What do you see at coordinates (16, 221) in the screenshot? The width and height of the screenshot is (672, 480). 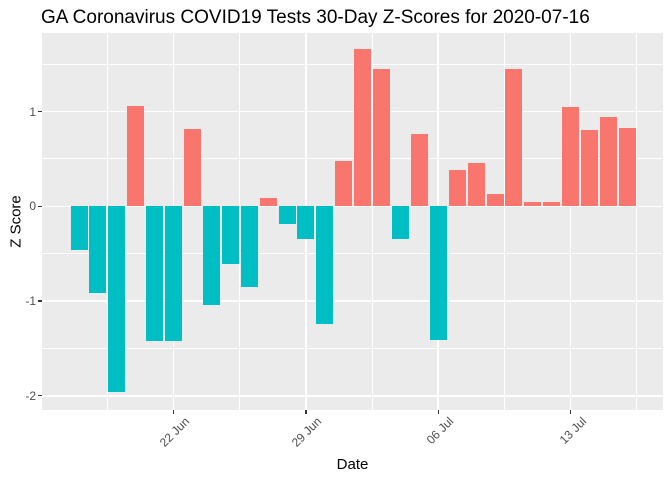 I see `y-axis-title: Z Score` at bounding box center [16, 221].